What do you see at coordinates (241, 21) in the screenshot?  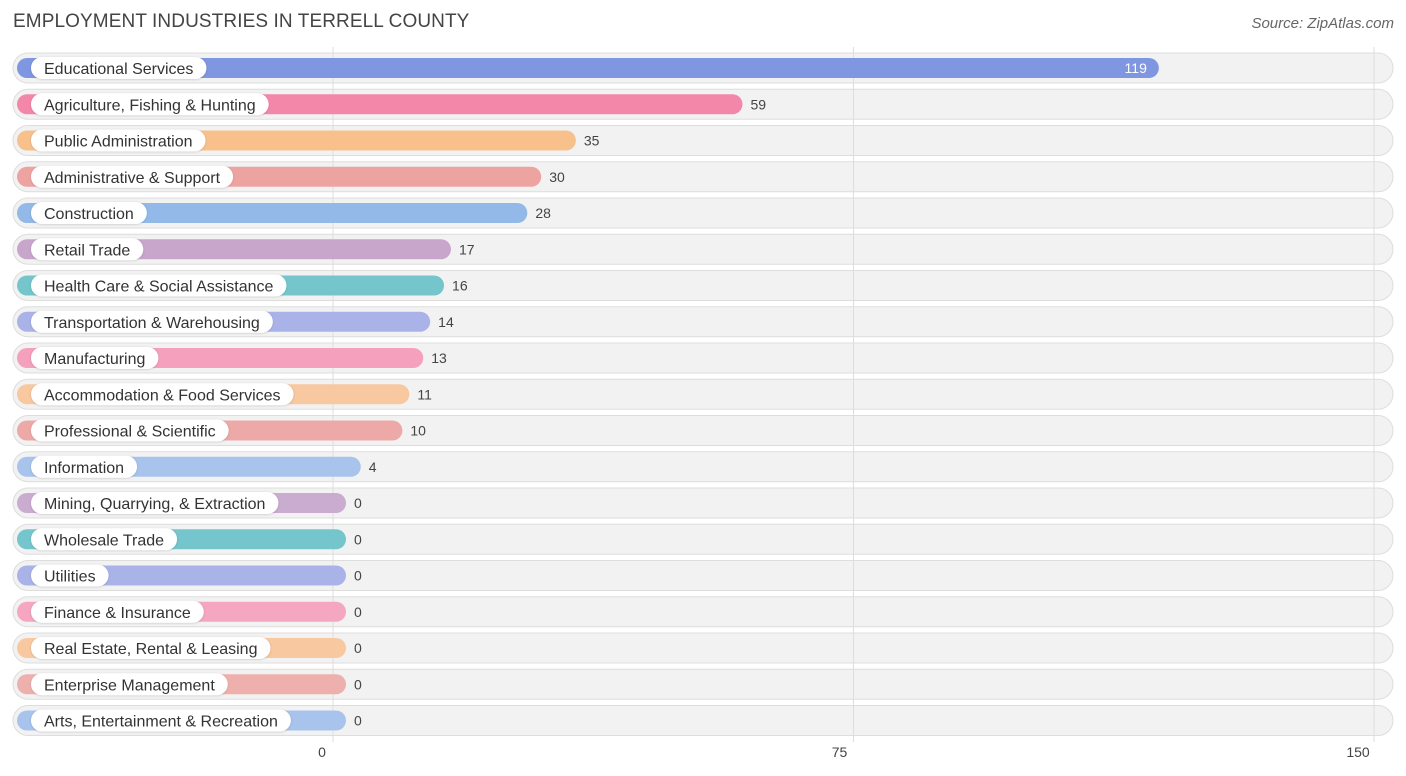 I see `chart-title: EMPLOYMENT INDUSTRIES IN TERRELL COUNTY` at bounding box center [241, 21].